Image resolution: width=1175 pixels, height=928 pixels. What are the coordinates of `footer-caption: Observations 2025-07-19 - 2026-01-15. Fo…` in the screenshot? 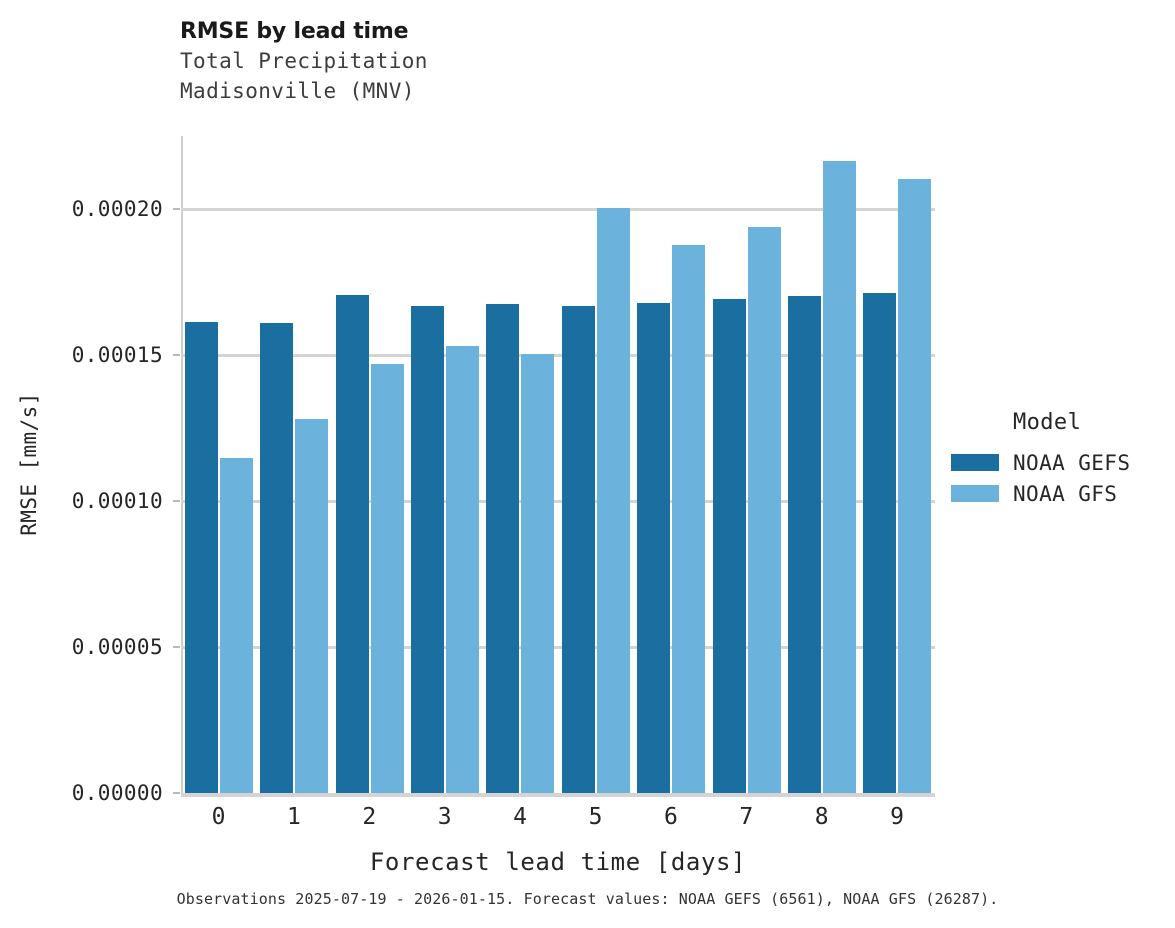 It's located at (587, 899).